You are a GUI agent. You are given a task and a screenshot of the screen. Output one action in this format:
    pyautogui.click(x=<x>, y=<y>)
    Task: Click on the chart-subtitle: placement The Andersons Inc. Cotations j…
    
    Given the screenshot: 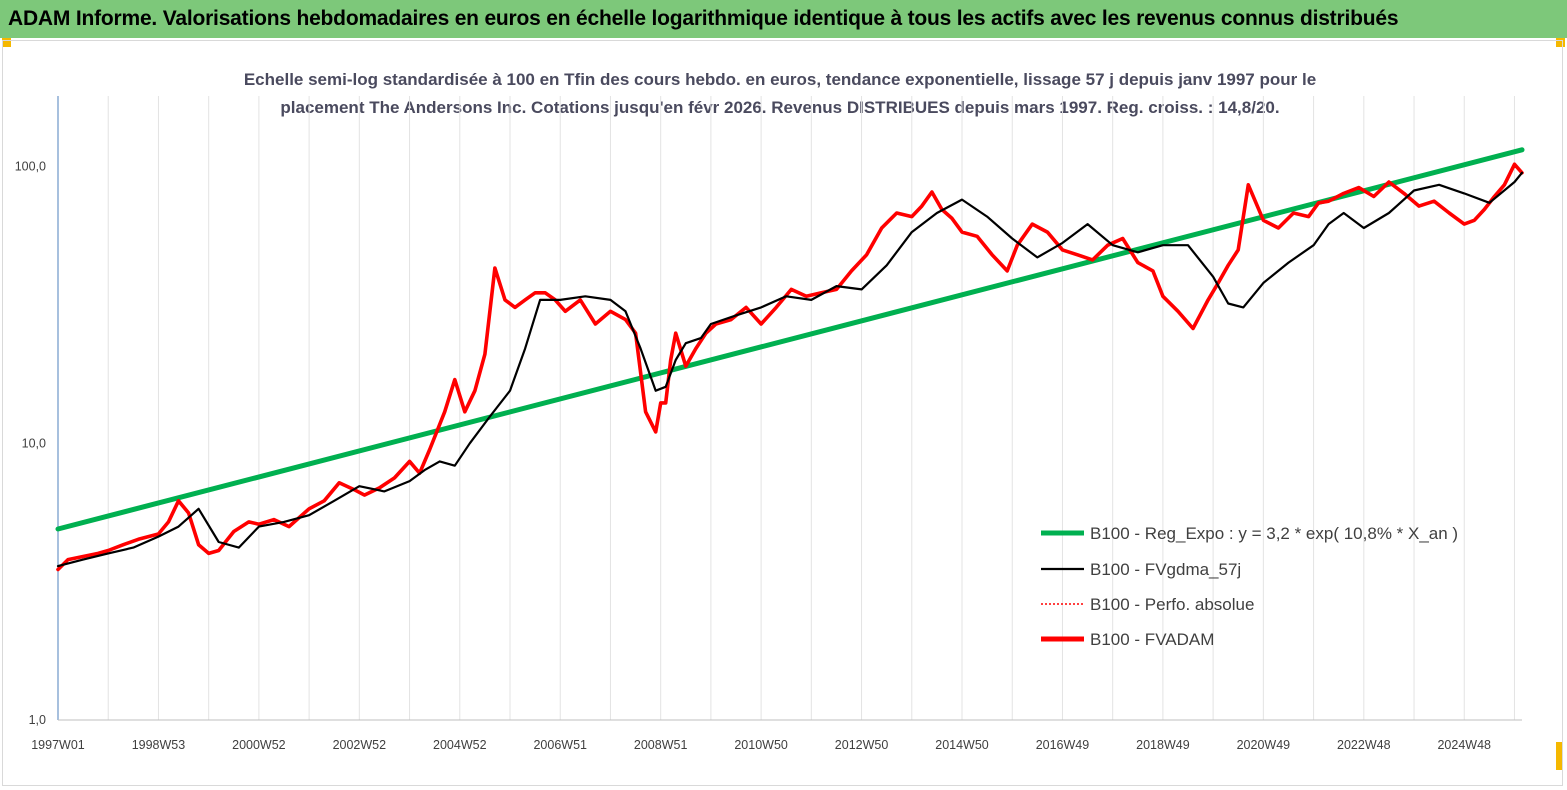 What is the action you would take?
    pyautogui.click(x=780, y=107)
    